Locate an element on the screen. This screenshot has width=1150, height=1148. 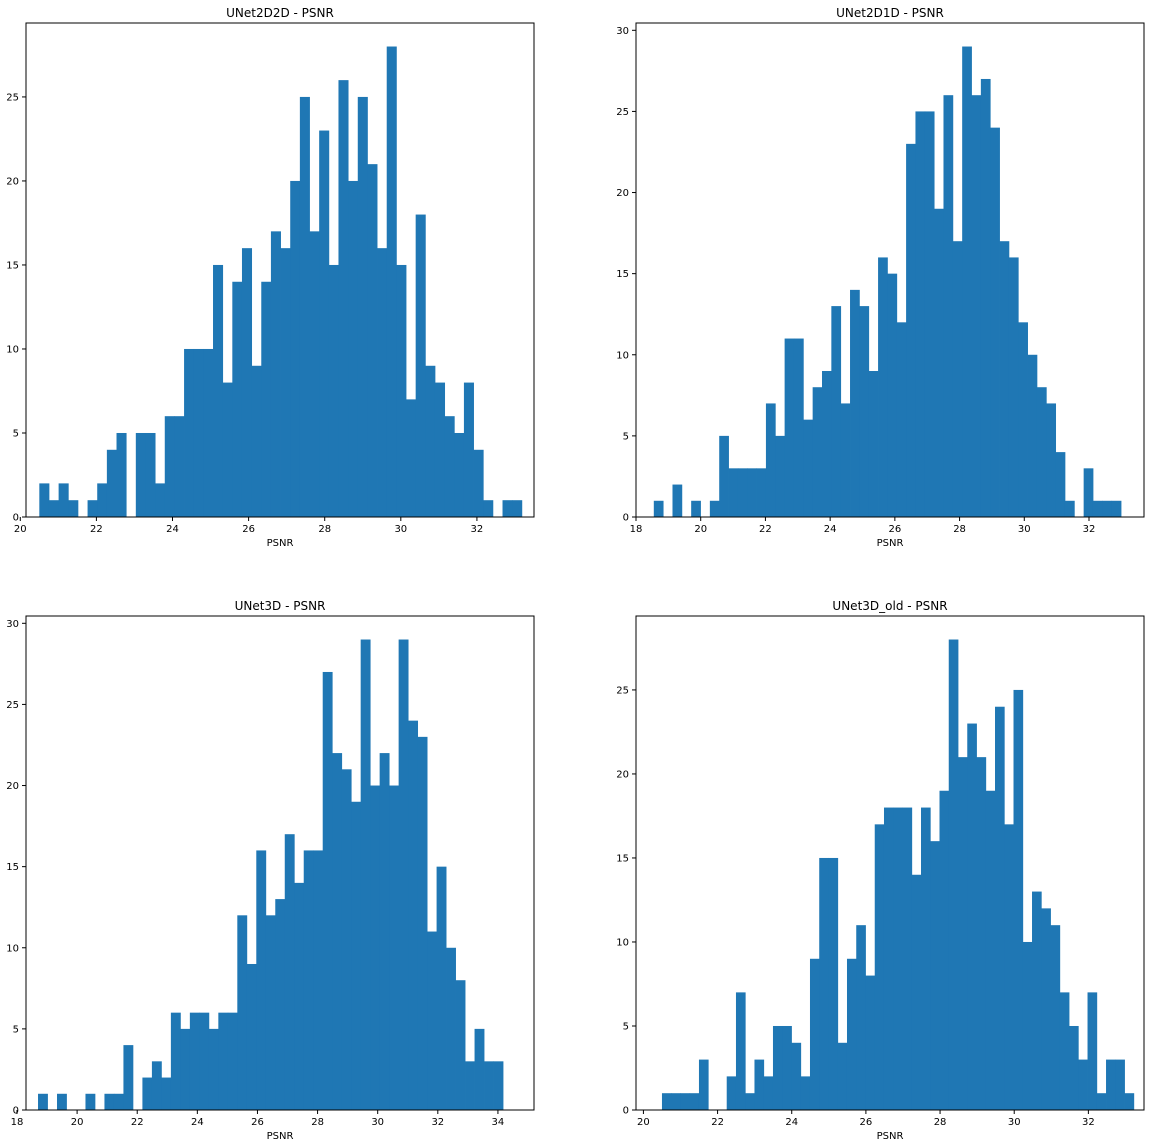
x-tick-label: 26 is located at coordinates (248, 529).